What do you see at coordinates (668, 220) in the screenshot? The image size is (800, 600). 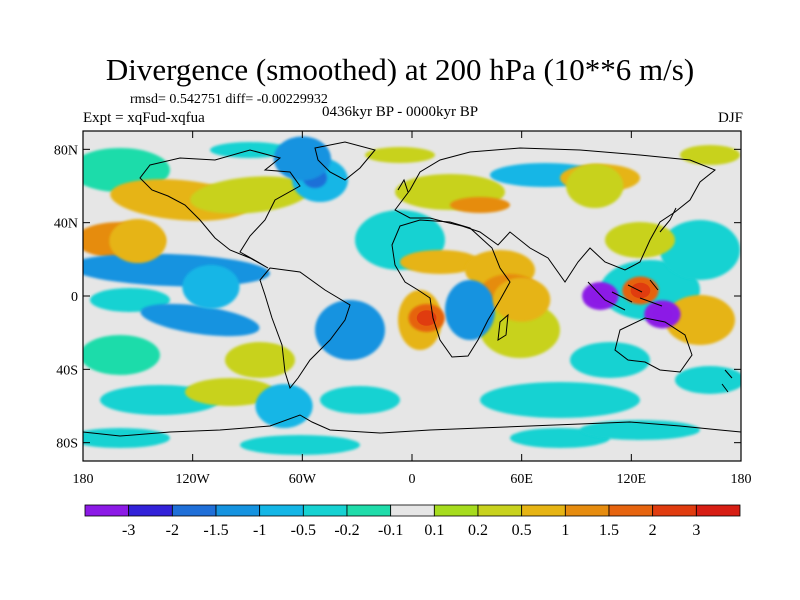 I see `coast-japan` at bounding box center [668, 220].